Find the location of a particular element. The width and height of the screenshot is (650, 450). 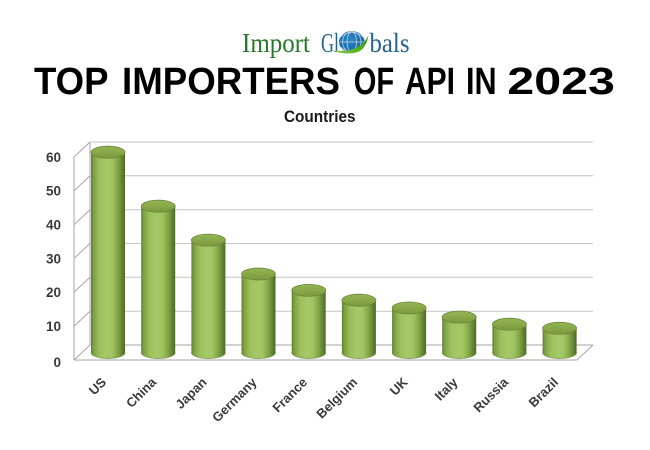

svg-text: Gl is located at coordinates (330, 43).